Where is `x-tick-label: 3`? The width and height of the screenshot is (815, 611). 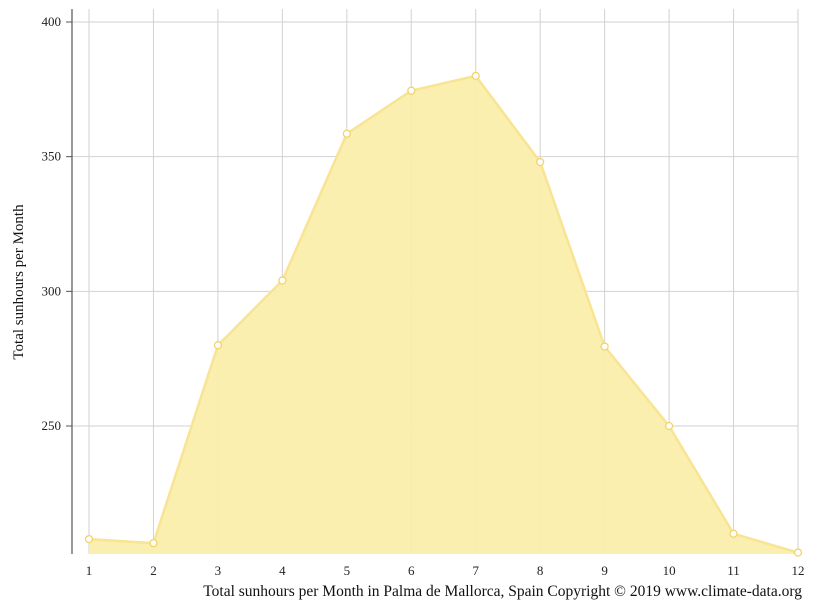
x-tick-label: 3 is located at coordinates (218, 570).